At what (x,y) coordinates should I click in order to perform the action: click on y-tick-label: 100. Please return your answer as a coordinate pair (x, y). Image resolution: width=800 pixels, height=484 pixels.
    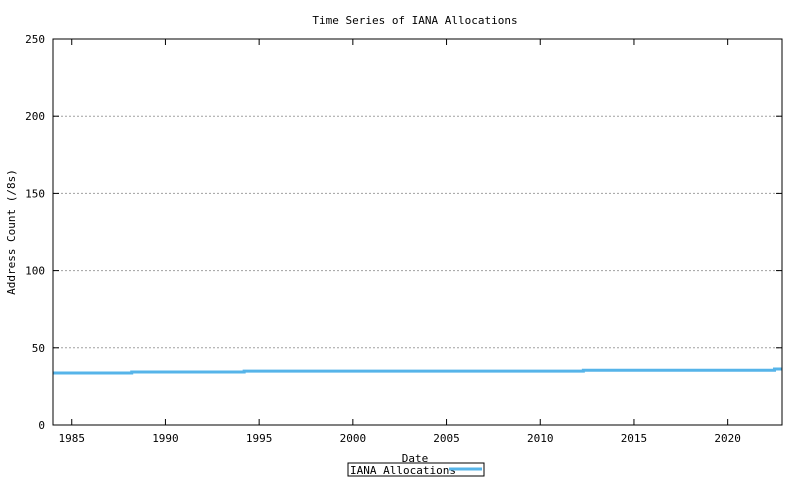
    Looking at the image, I should click on (35, 271).